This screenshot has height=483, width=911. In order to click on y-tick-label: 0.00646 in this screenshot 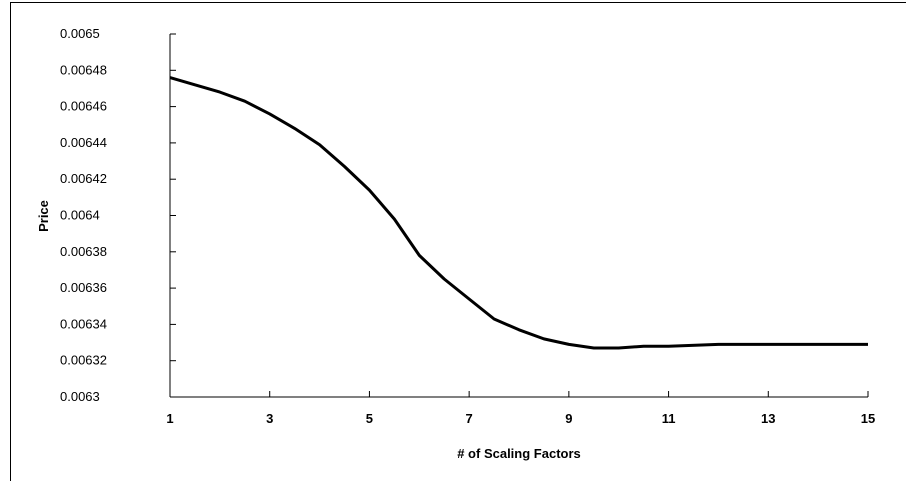, I will do `click(83, 106)`.